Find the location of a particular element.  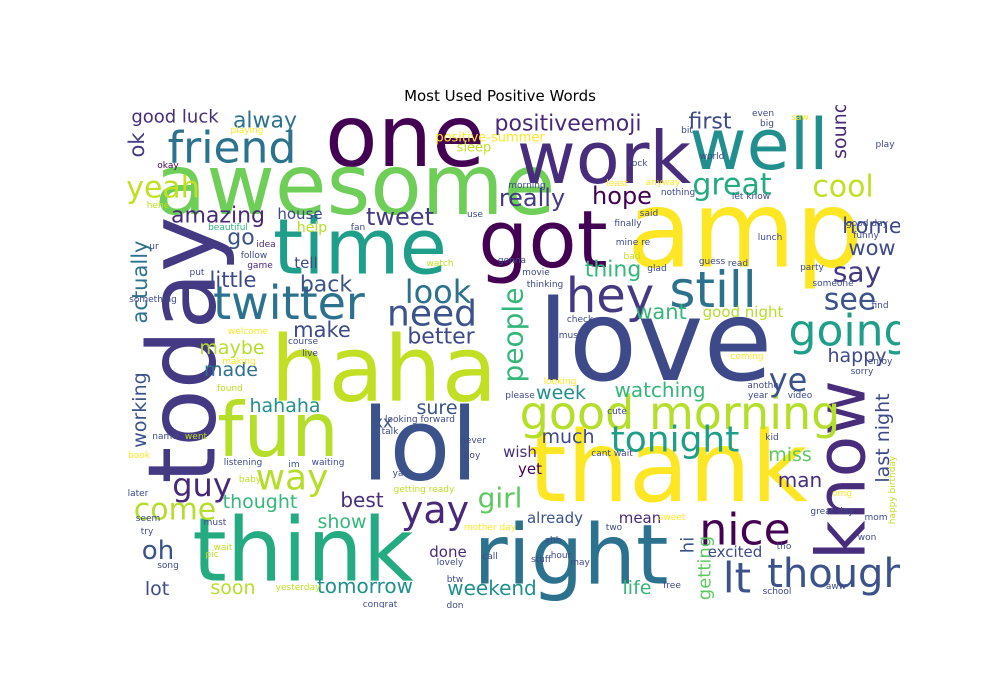

word-yeah: yeah is located at coordinates (163, 188).